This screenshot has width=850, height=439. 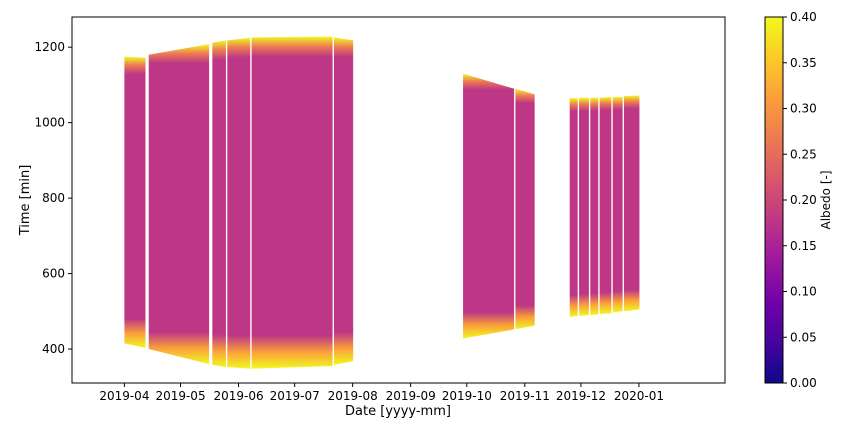 What do you see at coordinates (774, 200) in the screenshot?
I see `colorbar` at bounding box center [774, 200].